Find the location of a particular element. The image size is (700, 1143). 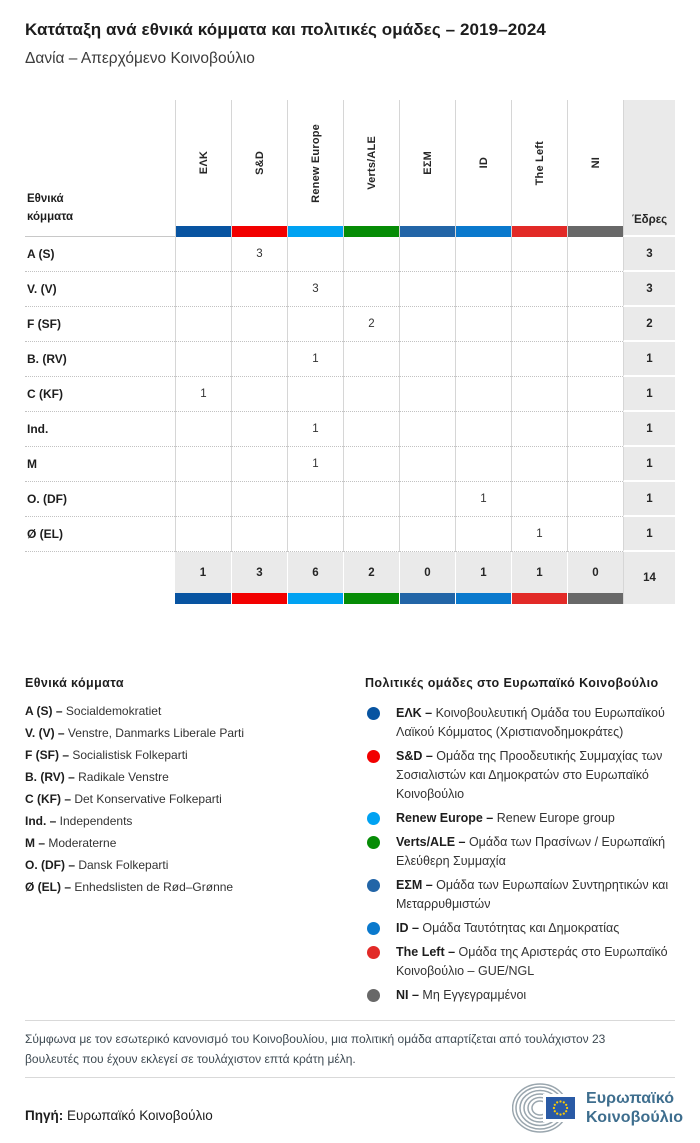

group-column-label: Verts/ALE is located at coordinates (371, 163).